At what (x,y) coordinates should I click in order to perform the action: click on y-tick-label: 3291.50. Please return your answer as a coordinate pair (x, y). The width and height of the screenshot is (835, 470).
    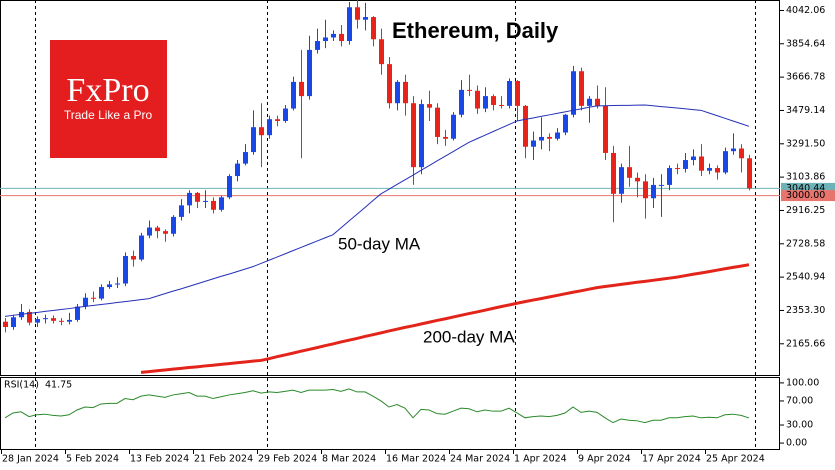
    Looking at the image, I should click on (805, 143).